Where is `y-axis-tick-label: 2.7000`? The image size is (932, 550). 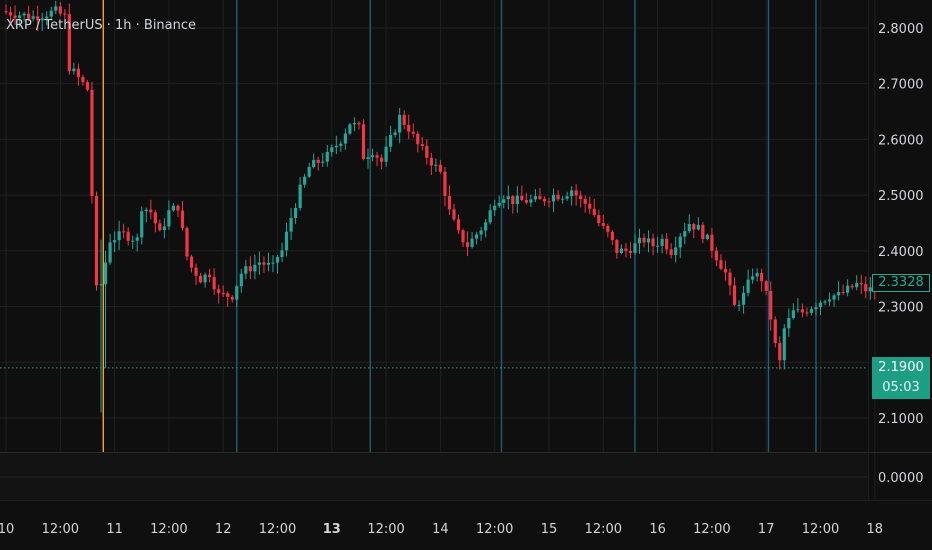
y-axis-tick-label: 2.7000 is located at coordinates (901, 85).